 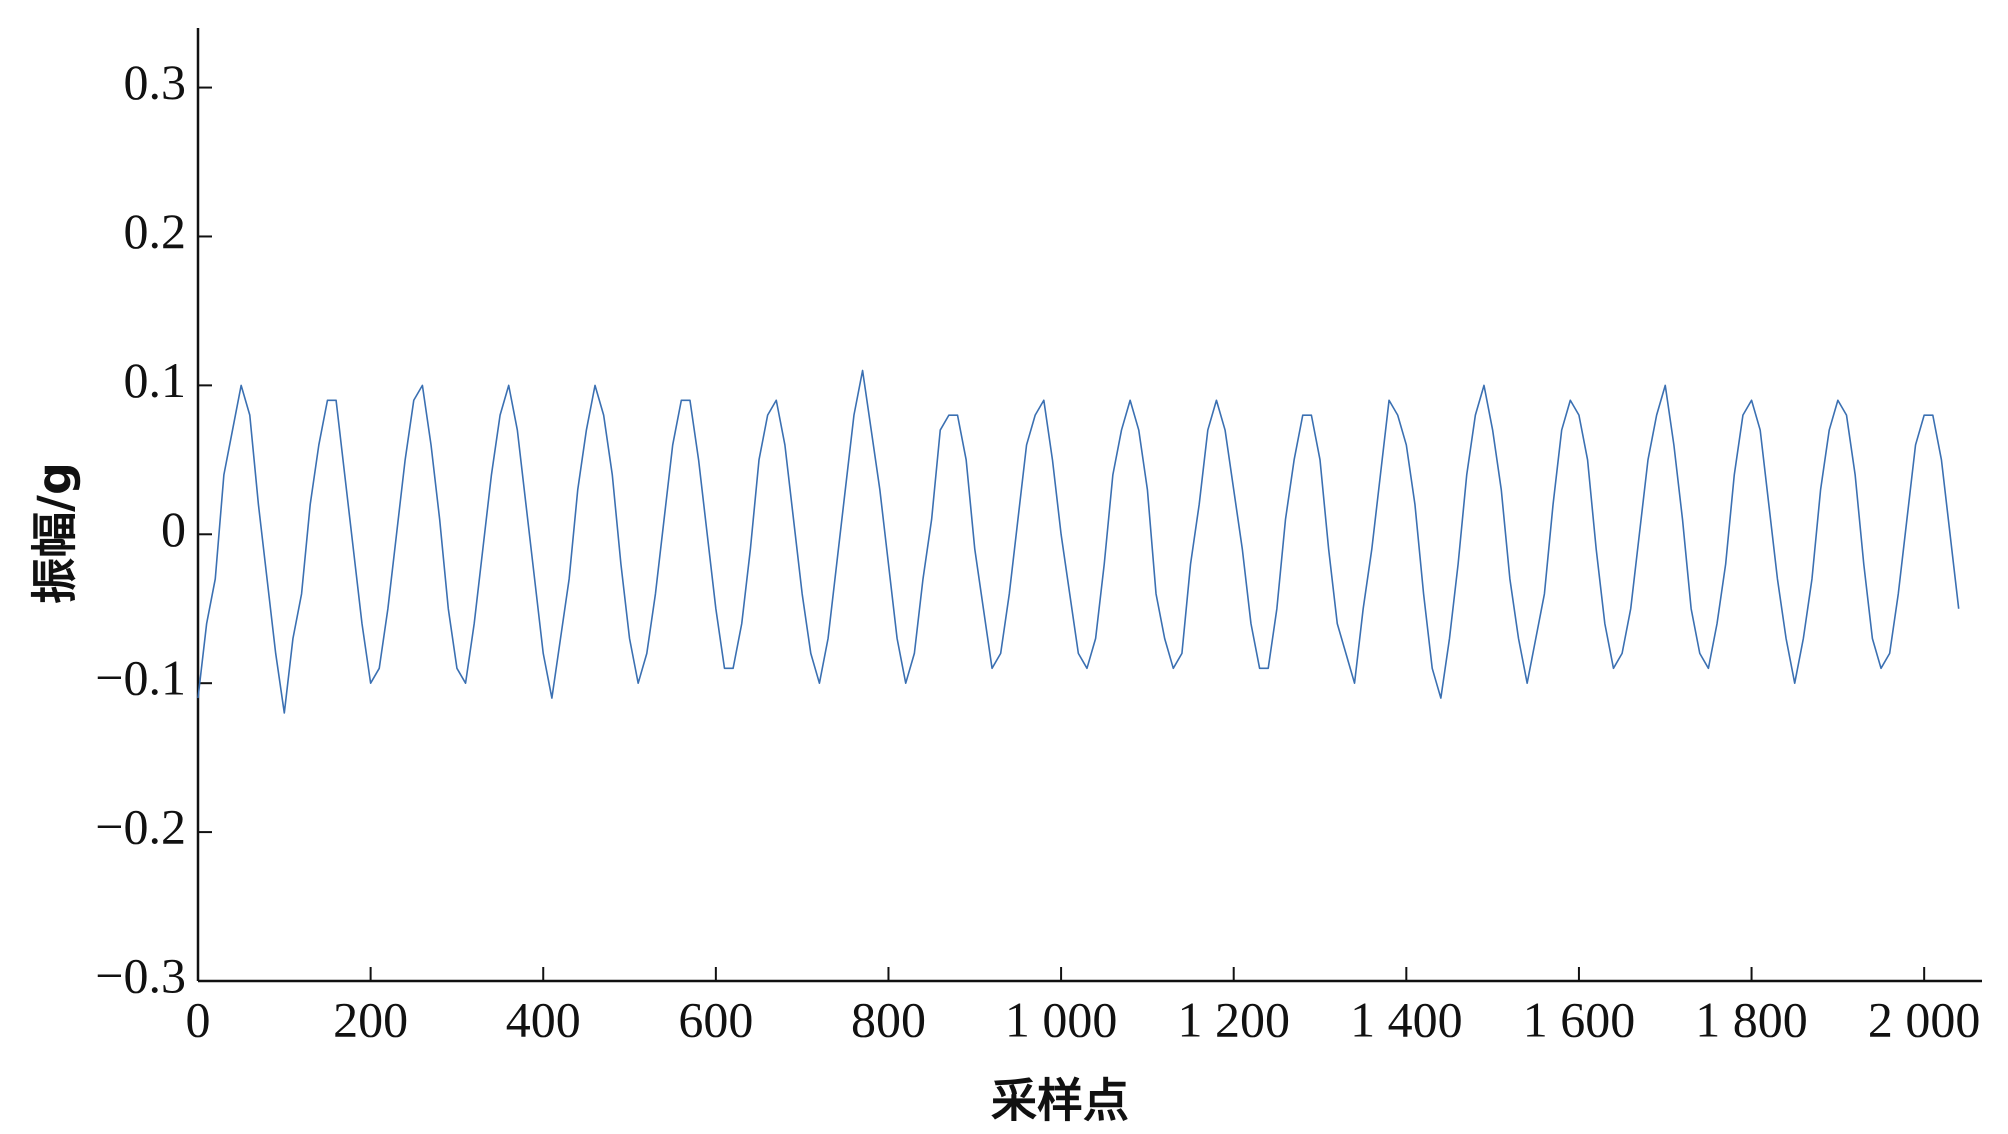 What do you see at coordinates (55, 533) in the screenshot?
I see `y-axis-title: 振幅/g` at bounding box center [55, 533].